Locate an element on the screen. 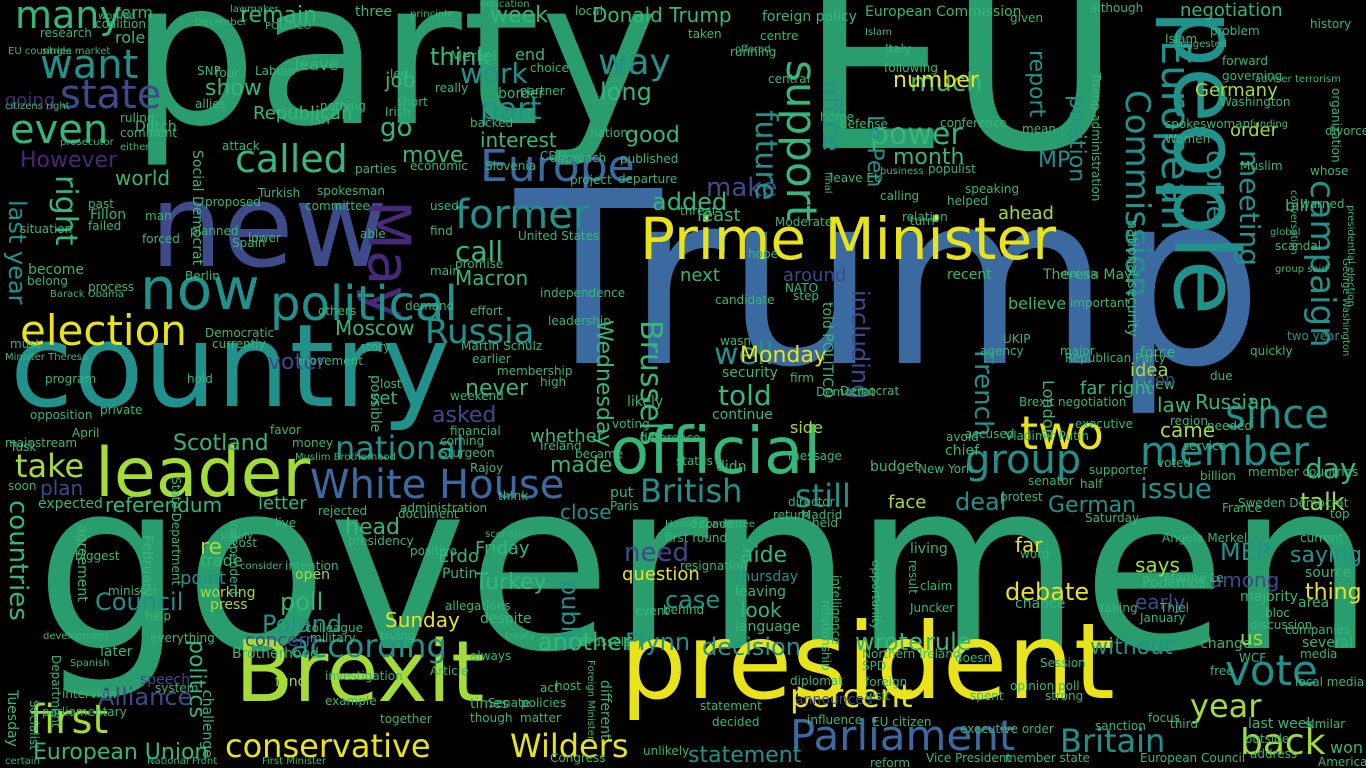 The width and height of the screenshot is (1366, 768). word-language: language is located at coordinates (768, 627).